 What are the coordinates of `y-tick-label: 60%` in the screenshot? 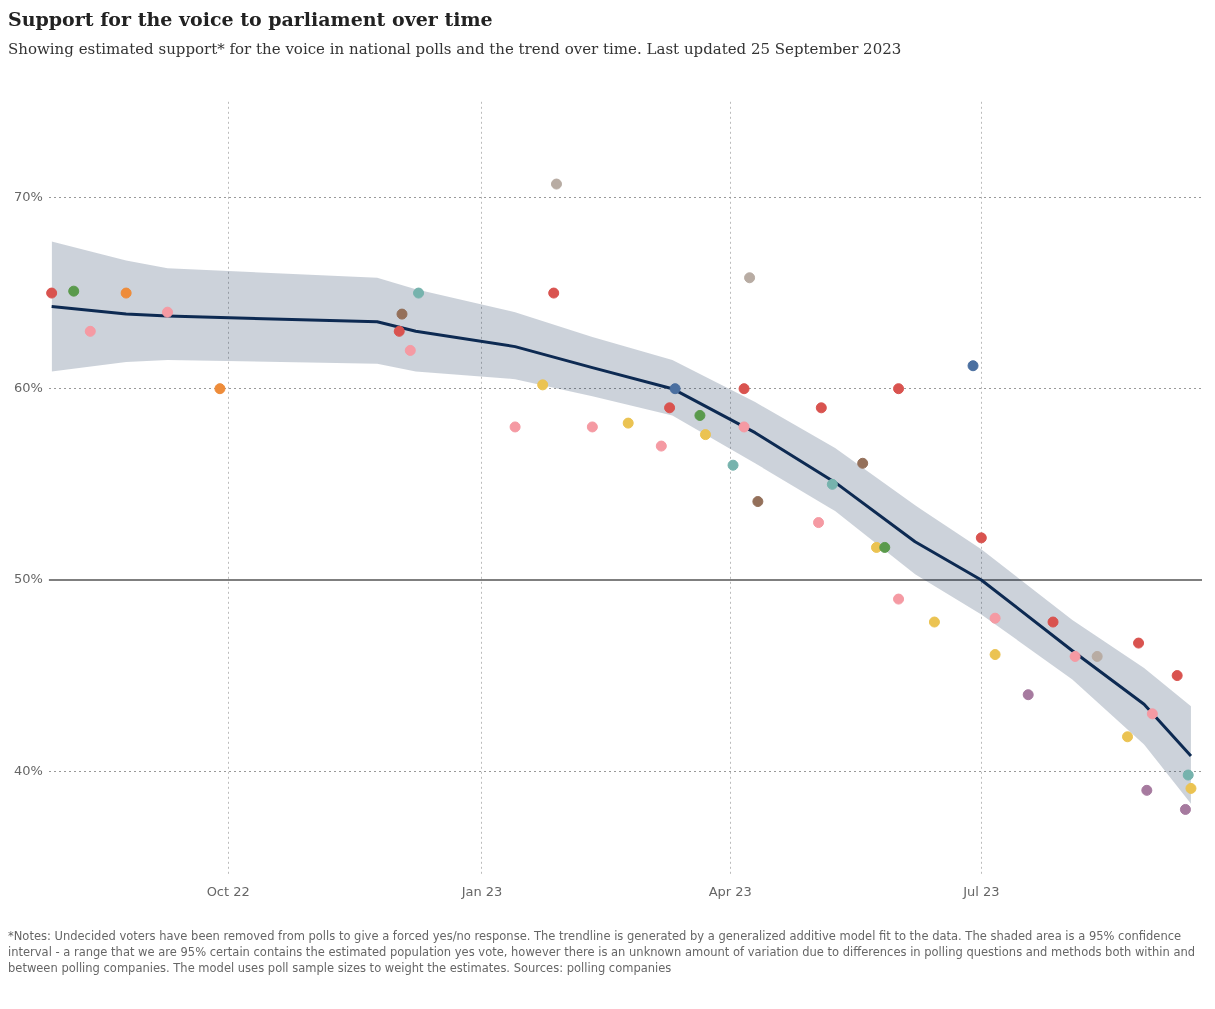 It's located at (28, 388).